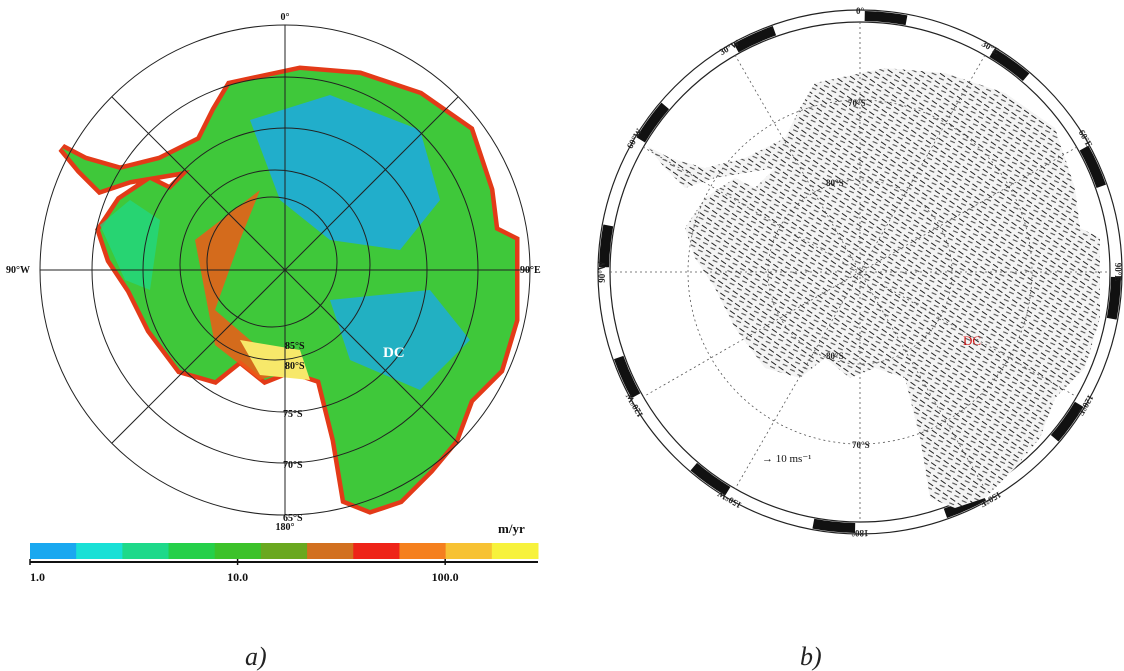 Image resolution: width=1124 pixels, height=671 pixels. I want to click on caption: a), so click(256, 656).